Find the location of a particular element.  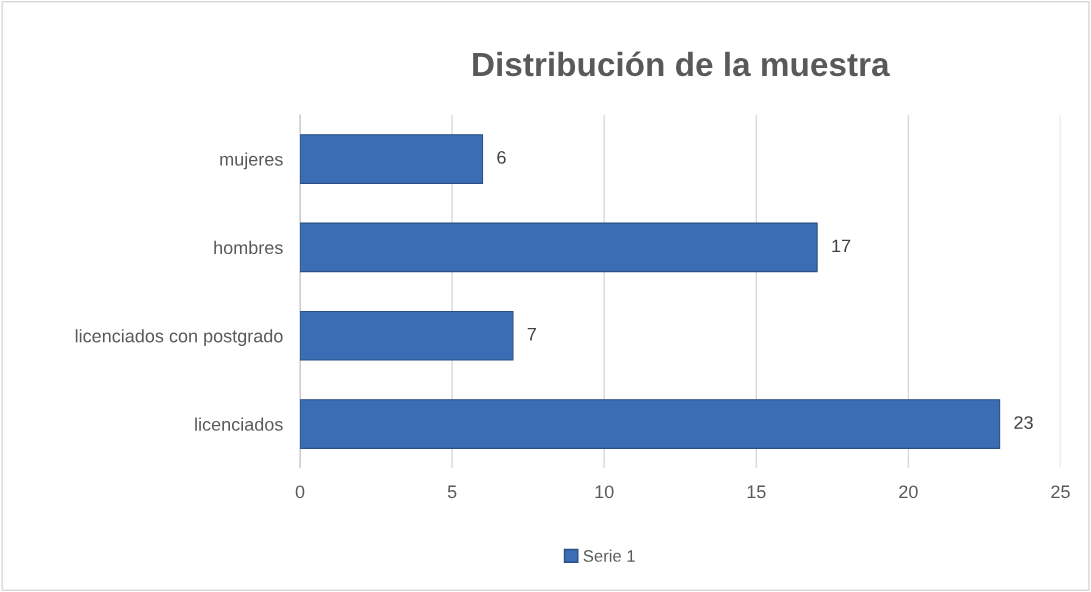

x-tick-label: 15 is located at coordinates (756, 492).